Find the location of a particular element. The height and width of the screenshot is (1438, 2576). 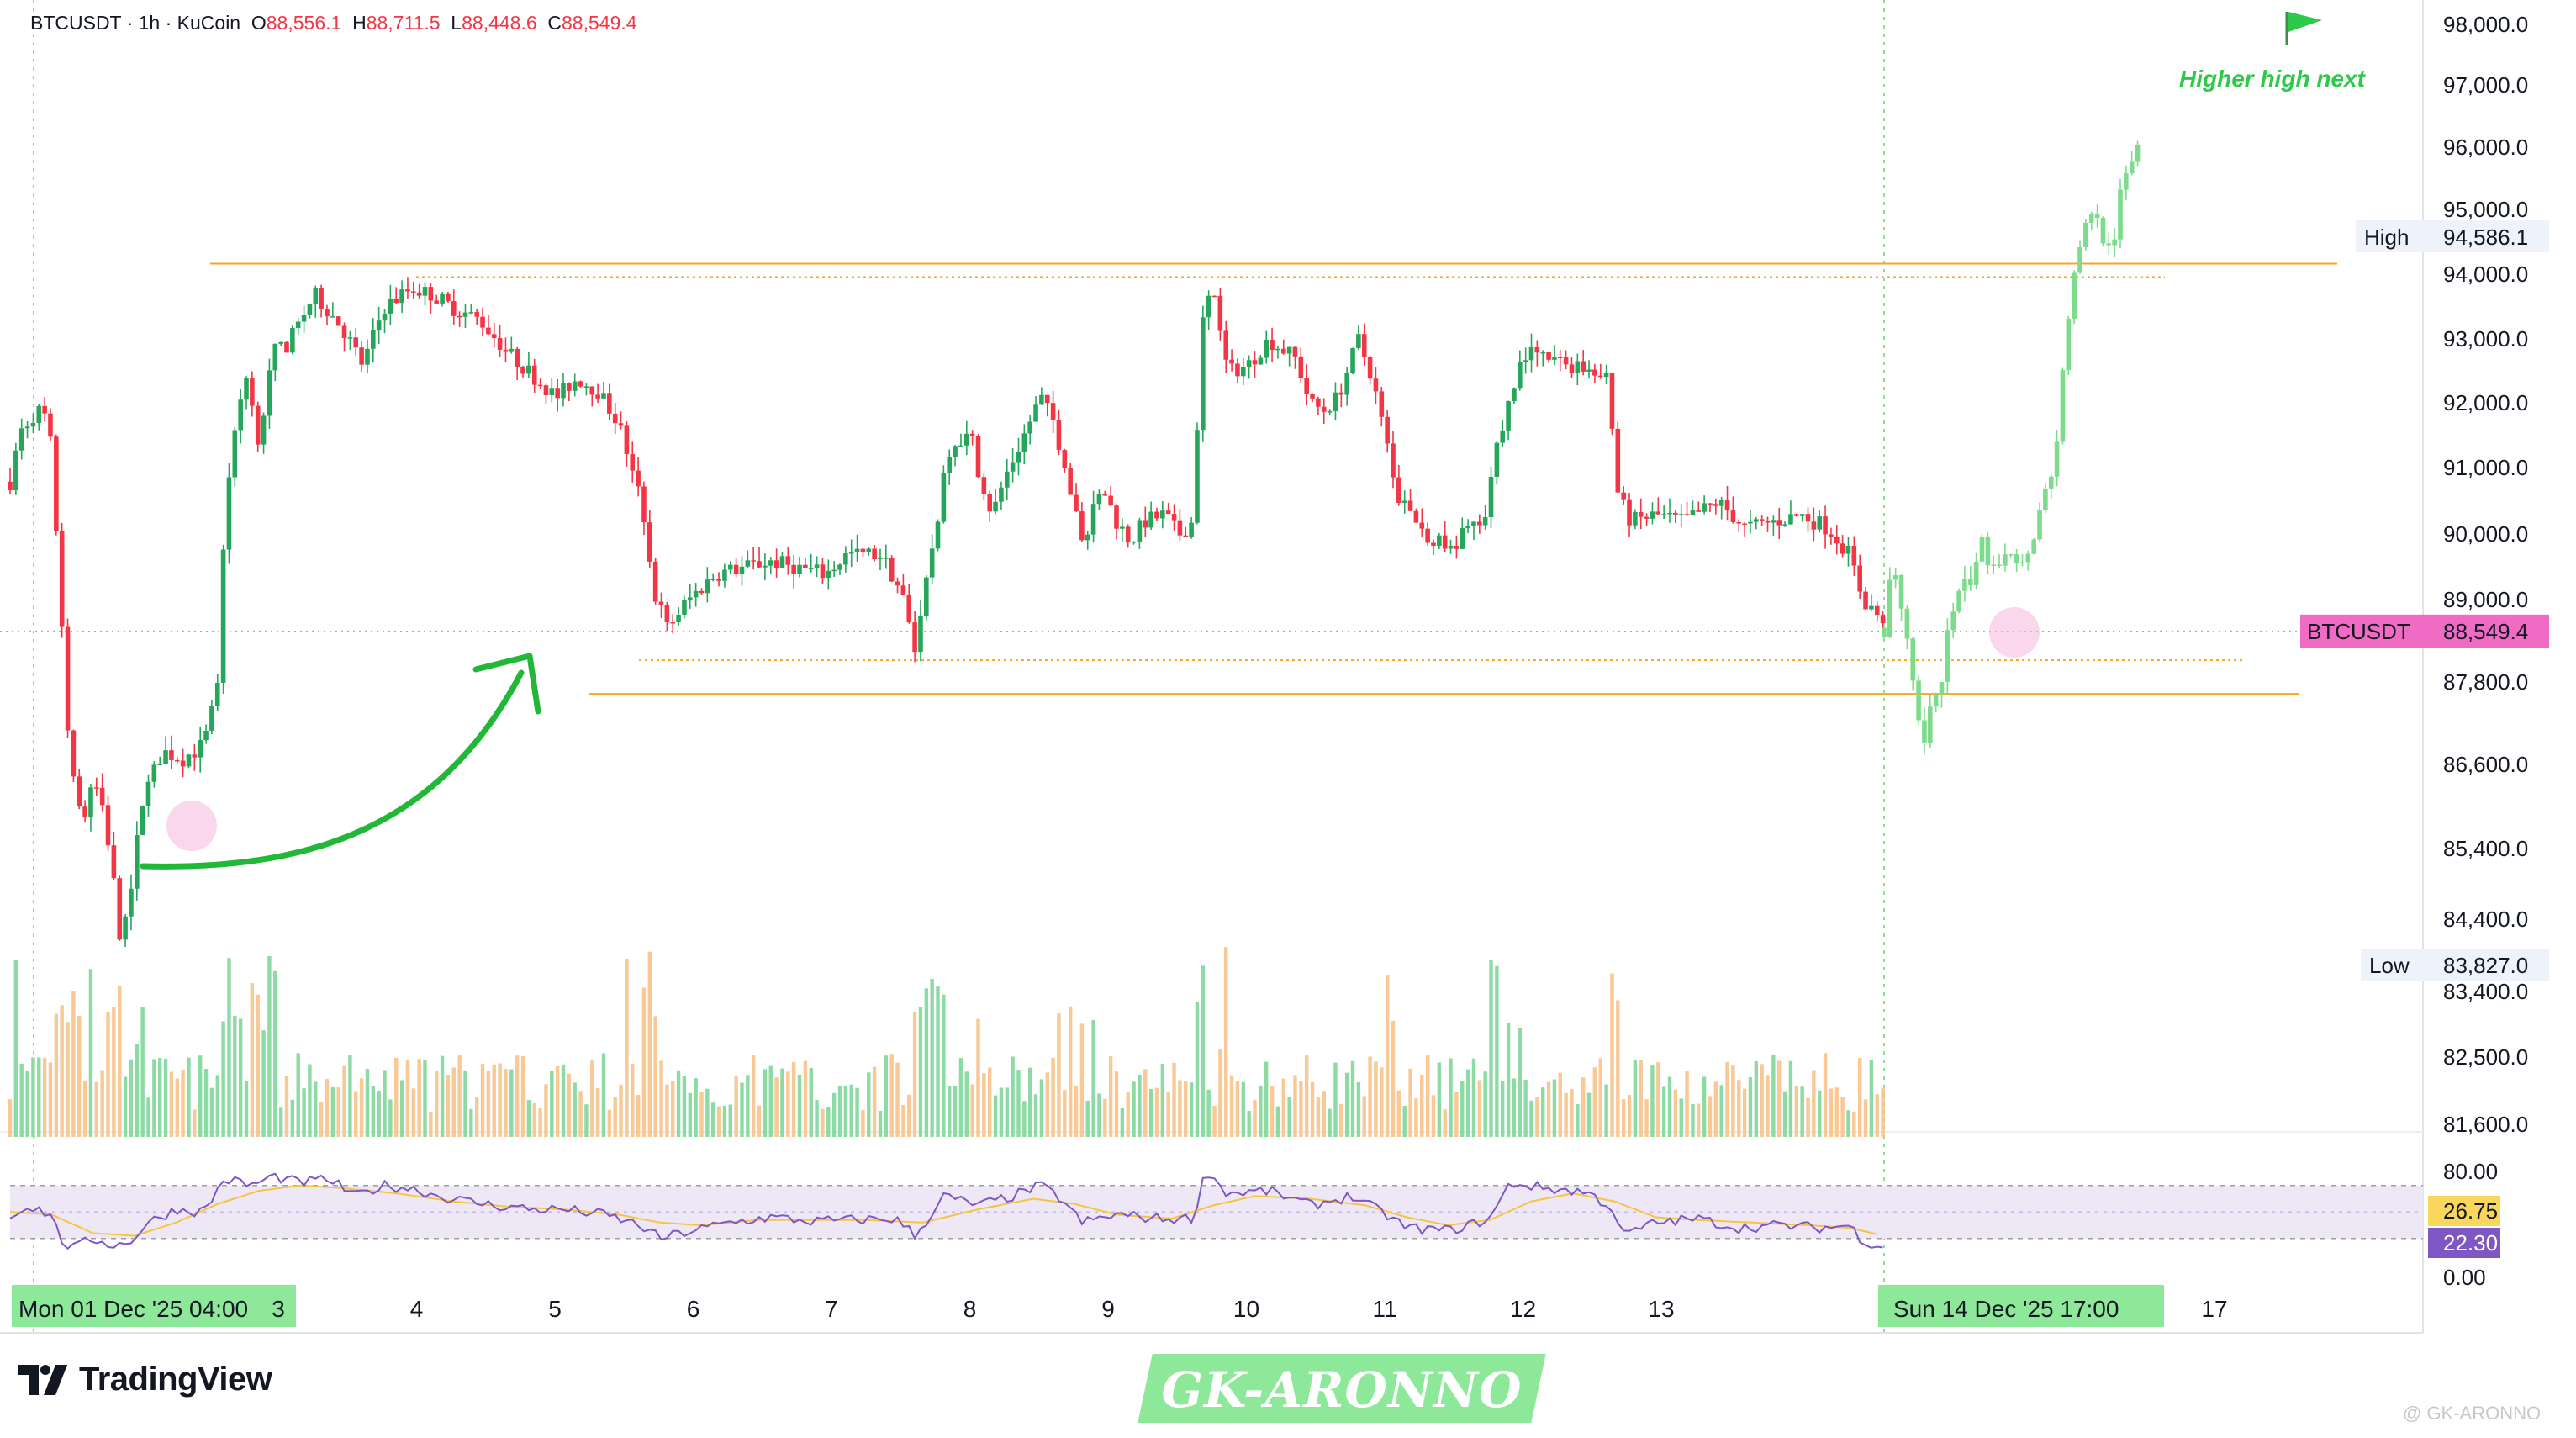

time-tick-label: 7 is located at coordinates (831, 1309).